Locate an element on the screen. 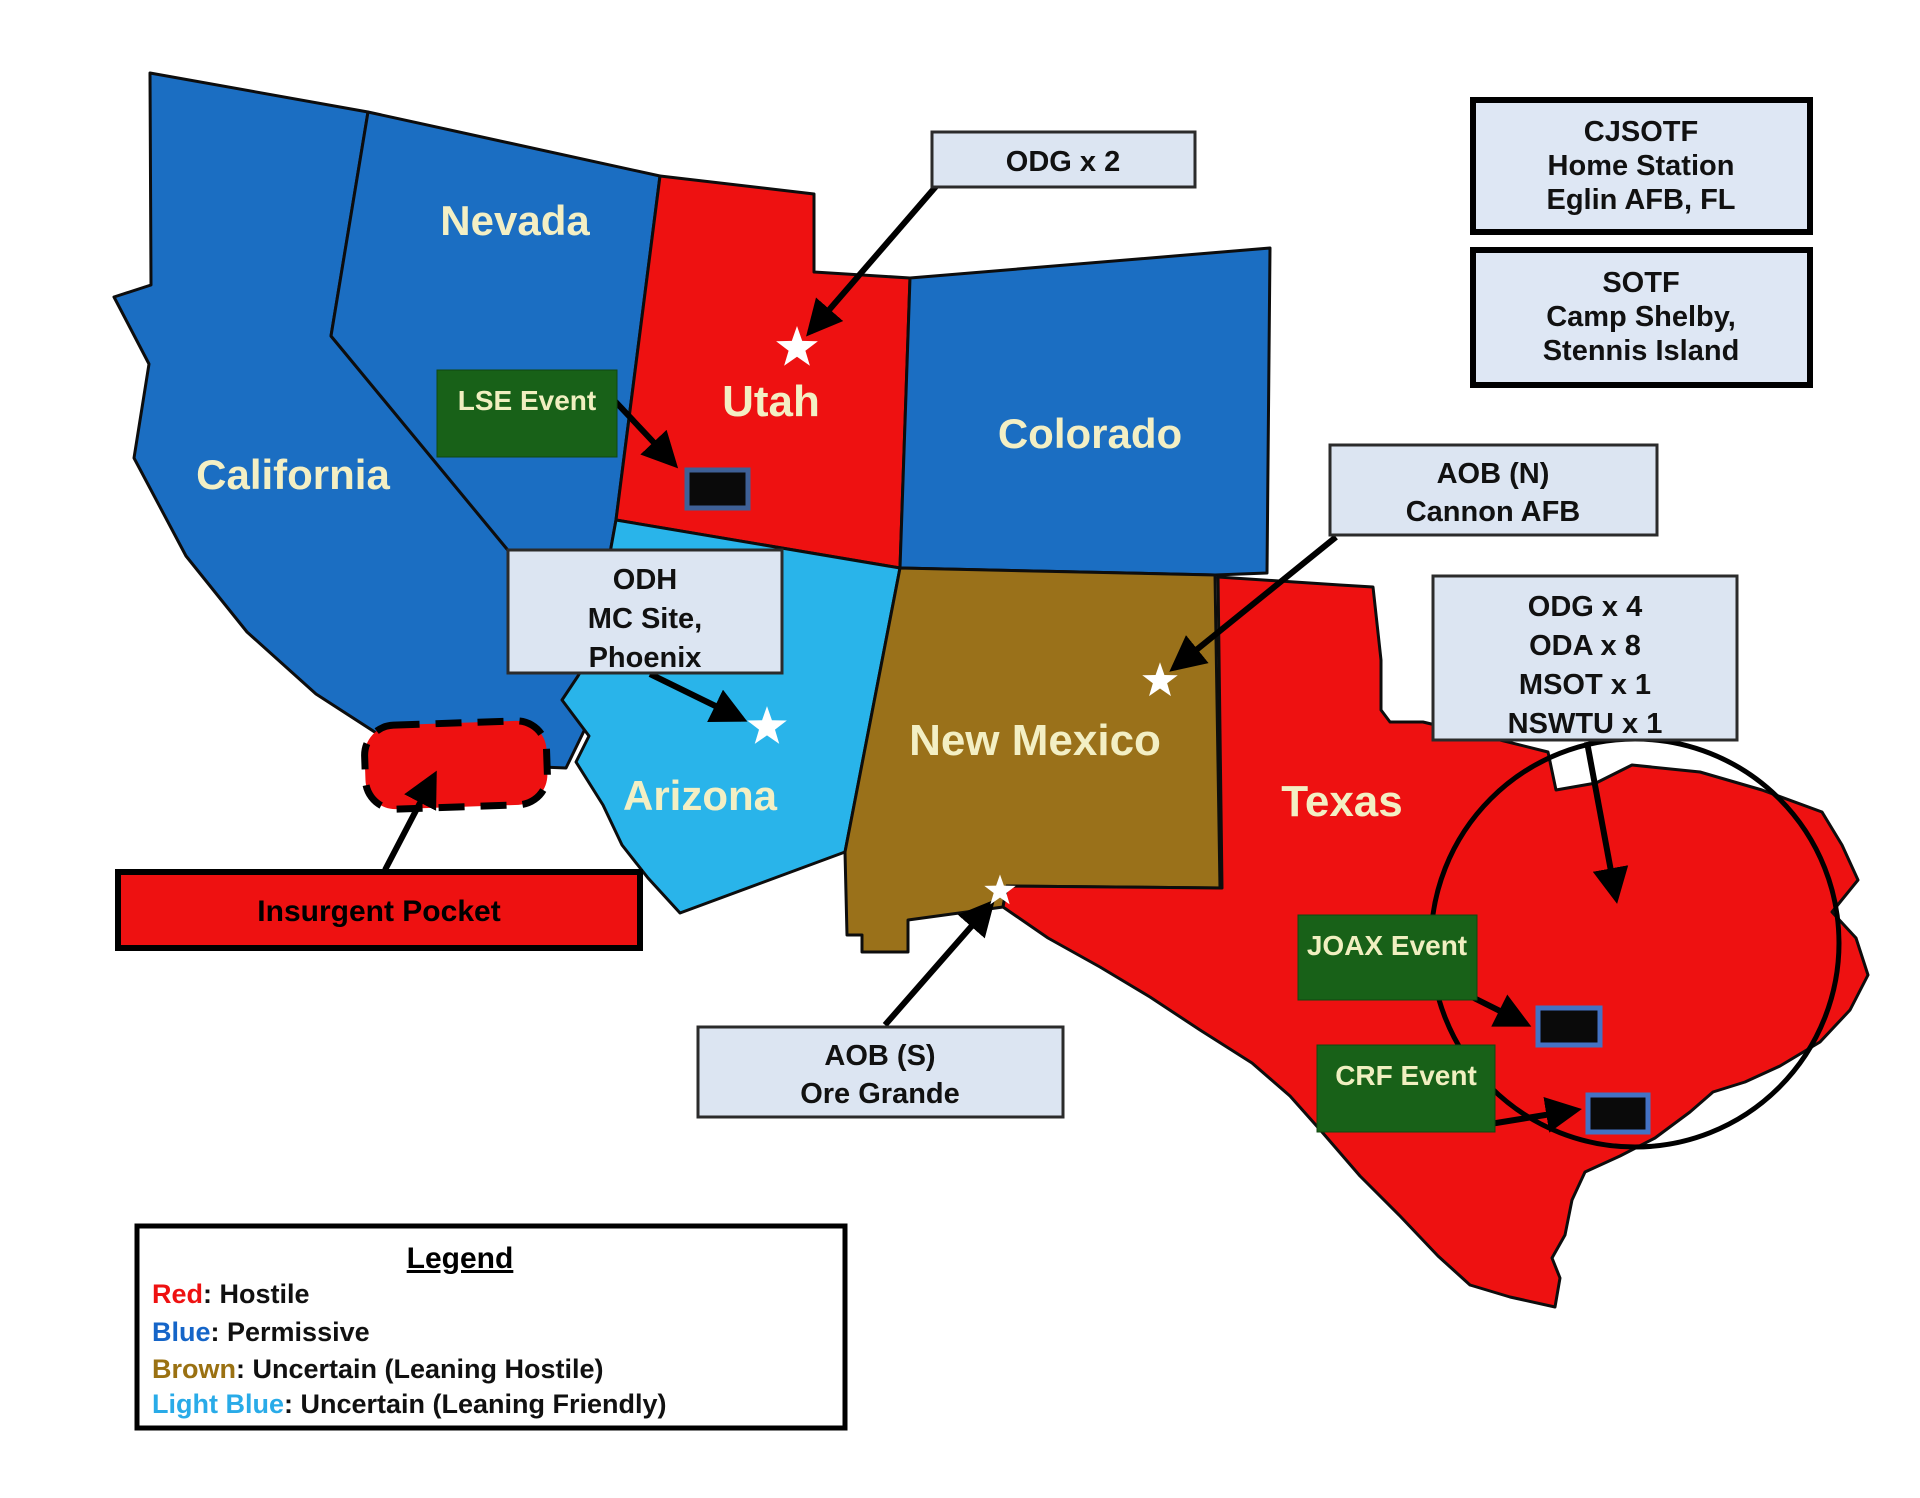  utah-label: Utah is located at coordinates (771, 401).